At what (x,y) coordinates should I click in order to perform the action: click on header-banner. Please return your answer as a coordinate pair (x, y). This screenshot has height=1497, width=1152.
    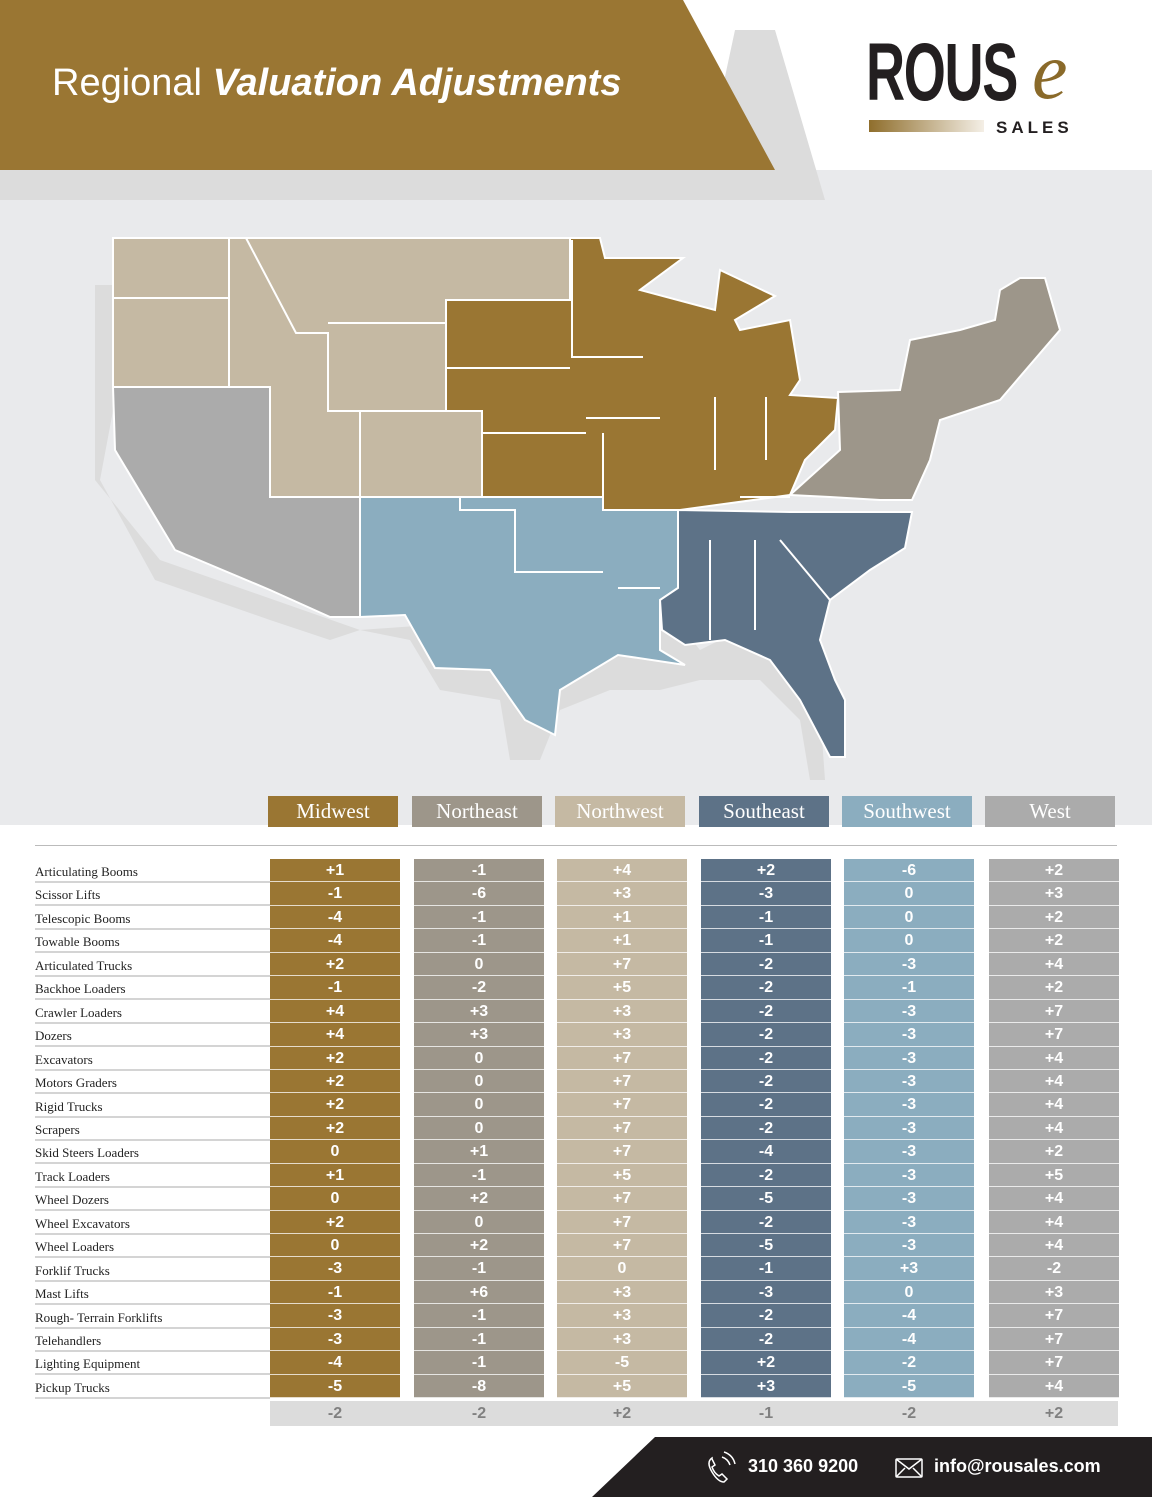
    Looking at the image, I should click on (412, 100).